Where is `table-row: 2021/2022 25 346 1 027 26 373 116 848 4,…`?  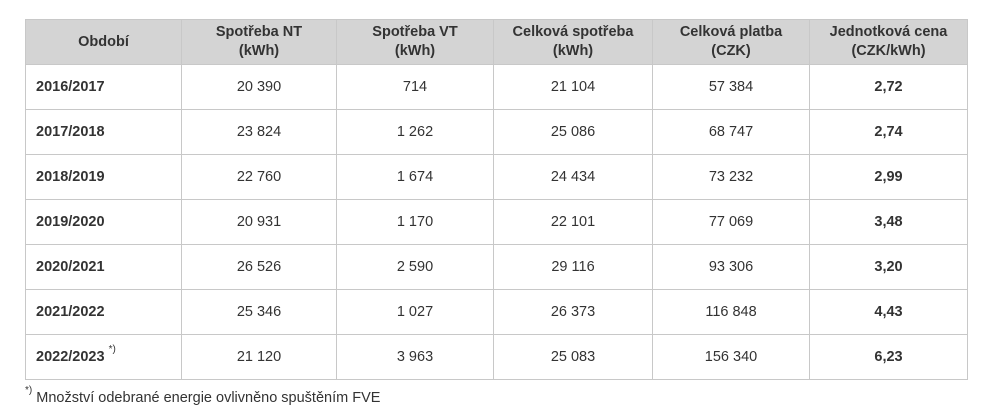 table-row: 2021/2022 25 346 1 027 26 373 116 848 4,… is located at coordinates (496, 312).